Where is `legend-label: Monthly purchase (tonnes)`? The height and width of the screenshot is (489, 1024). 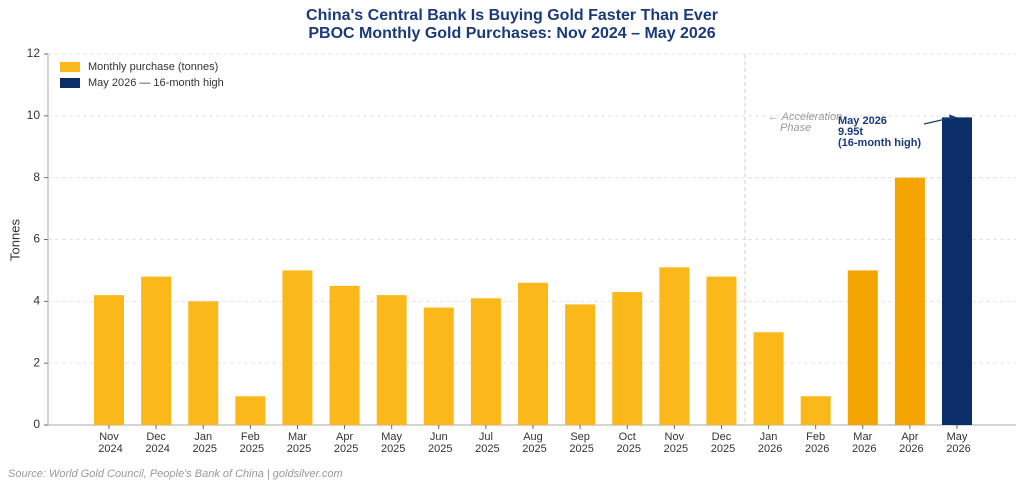 legend-label: Monthly purchase (tonnes) is located at coordinates (153, 67).